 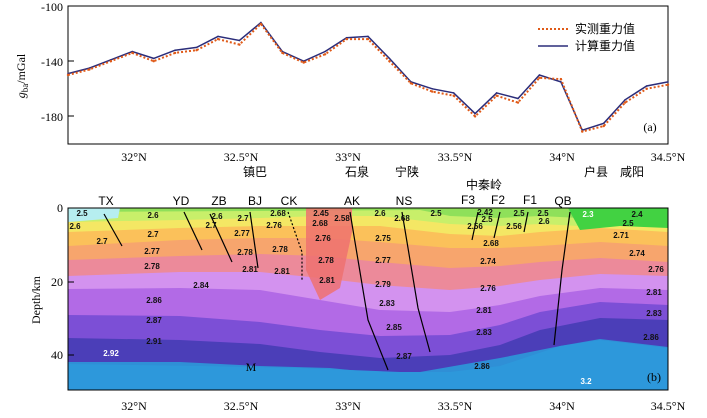 What do you see at coordinates (484, 332) in the screenshot?
I see `density-label-48: 2.83` at bounding box center [484, 332].